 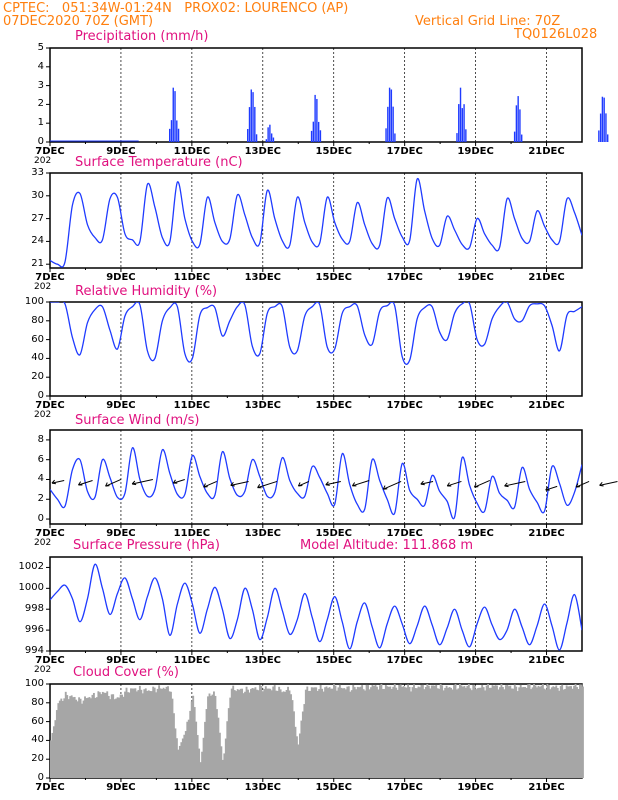 What do you see at coordinates (404, 405) in the screenshot?
I see `x-tick-label: 17DEC` at bounding box center [404, 405].